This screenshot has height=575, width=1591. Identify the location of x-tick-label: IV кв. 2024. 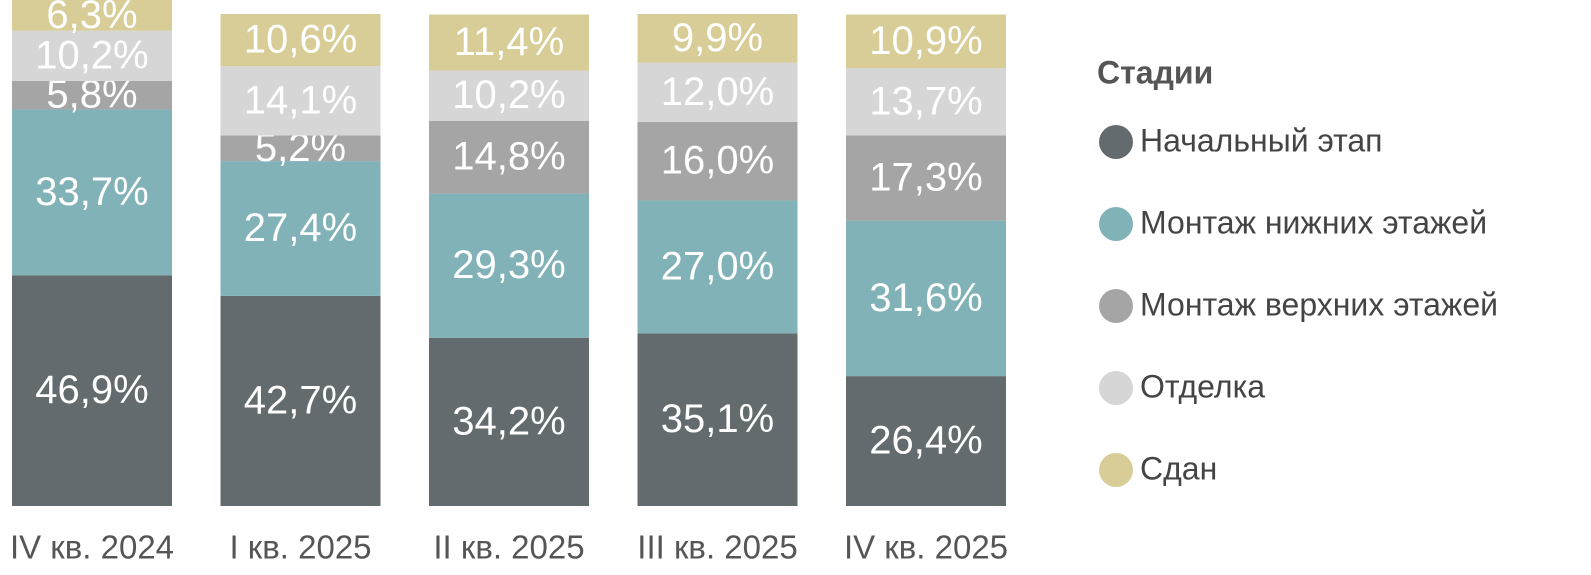
(92, 547).